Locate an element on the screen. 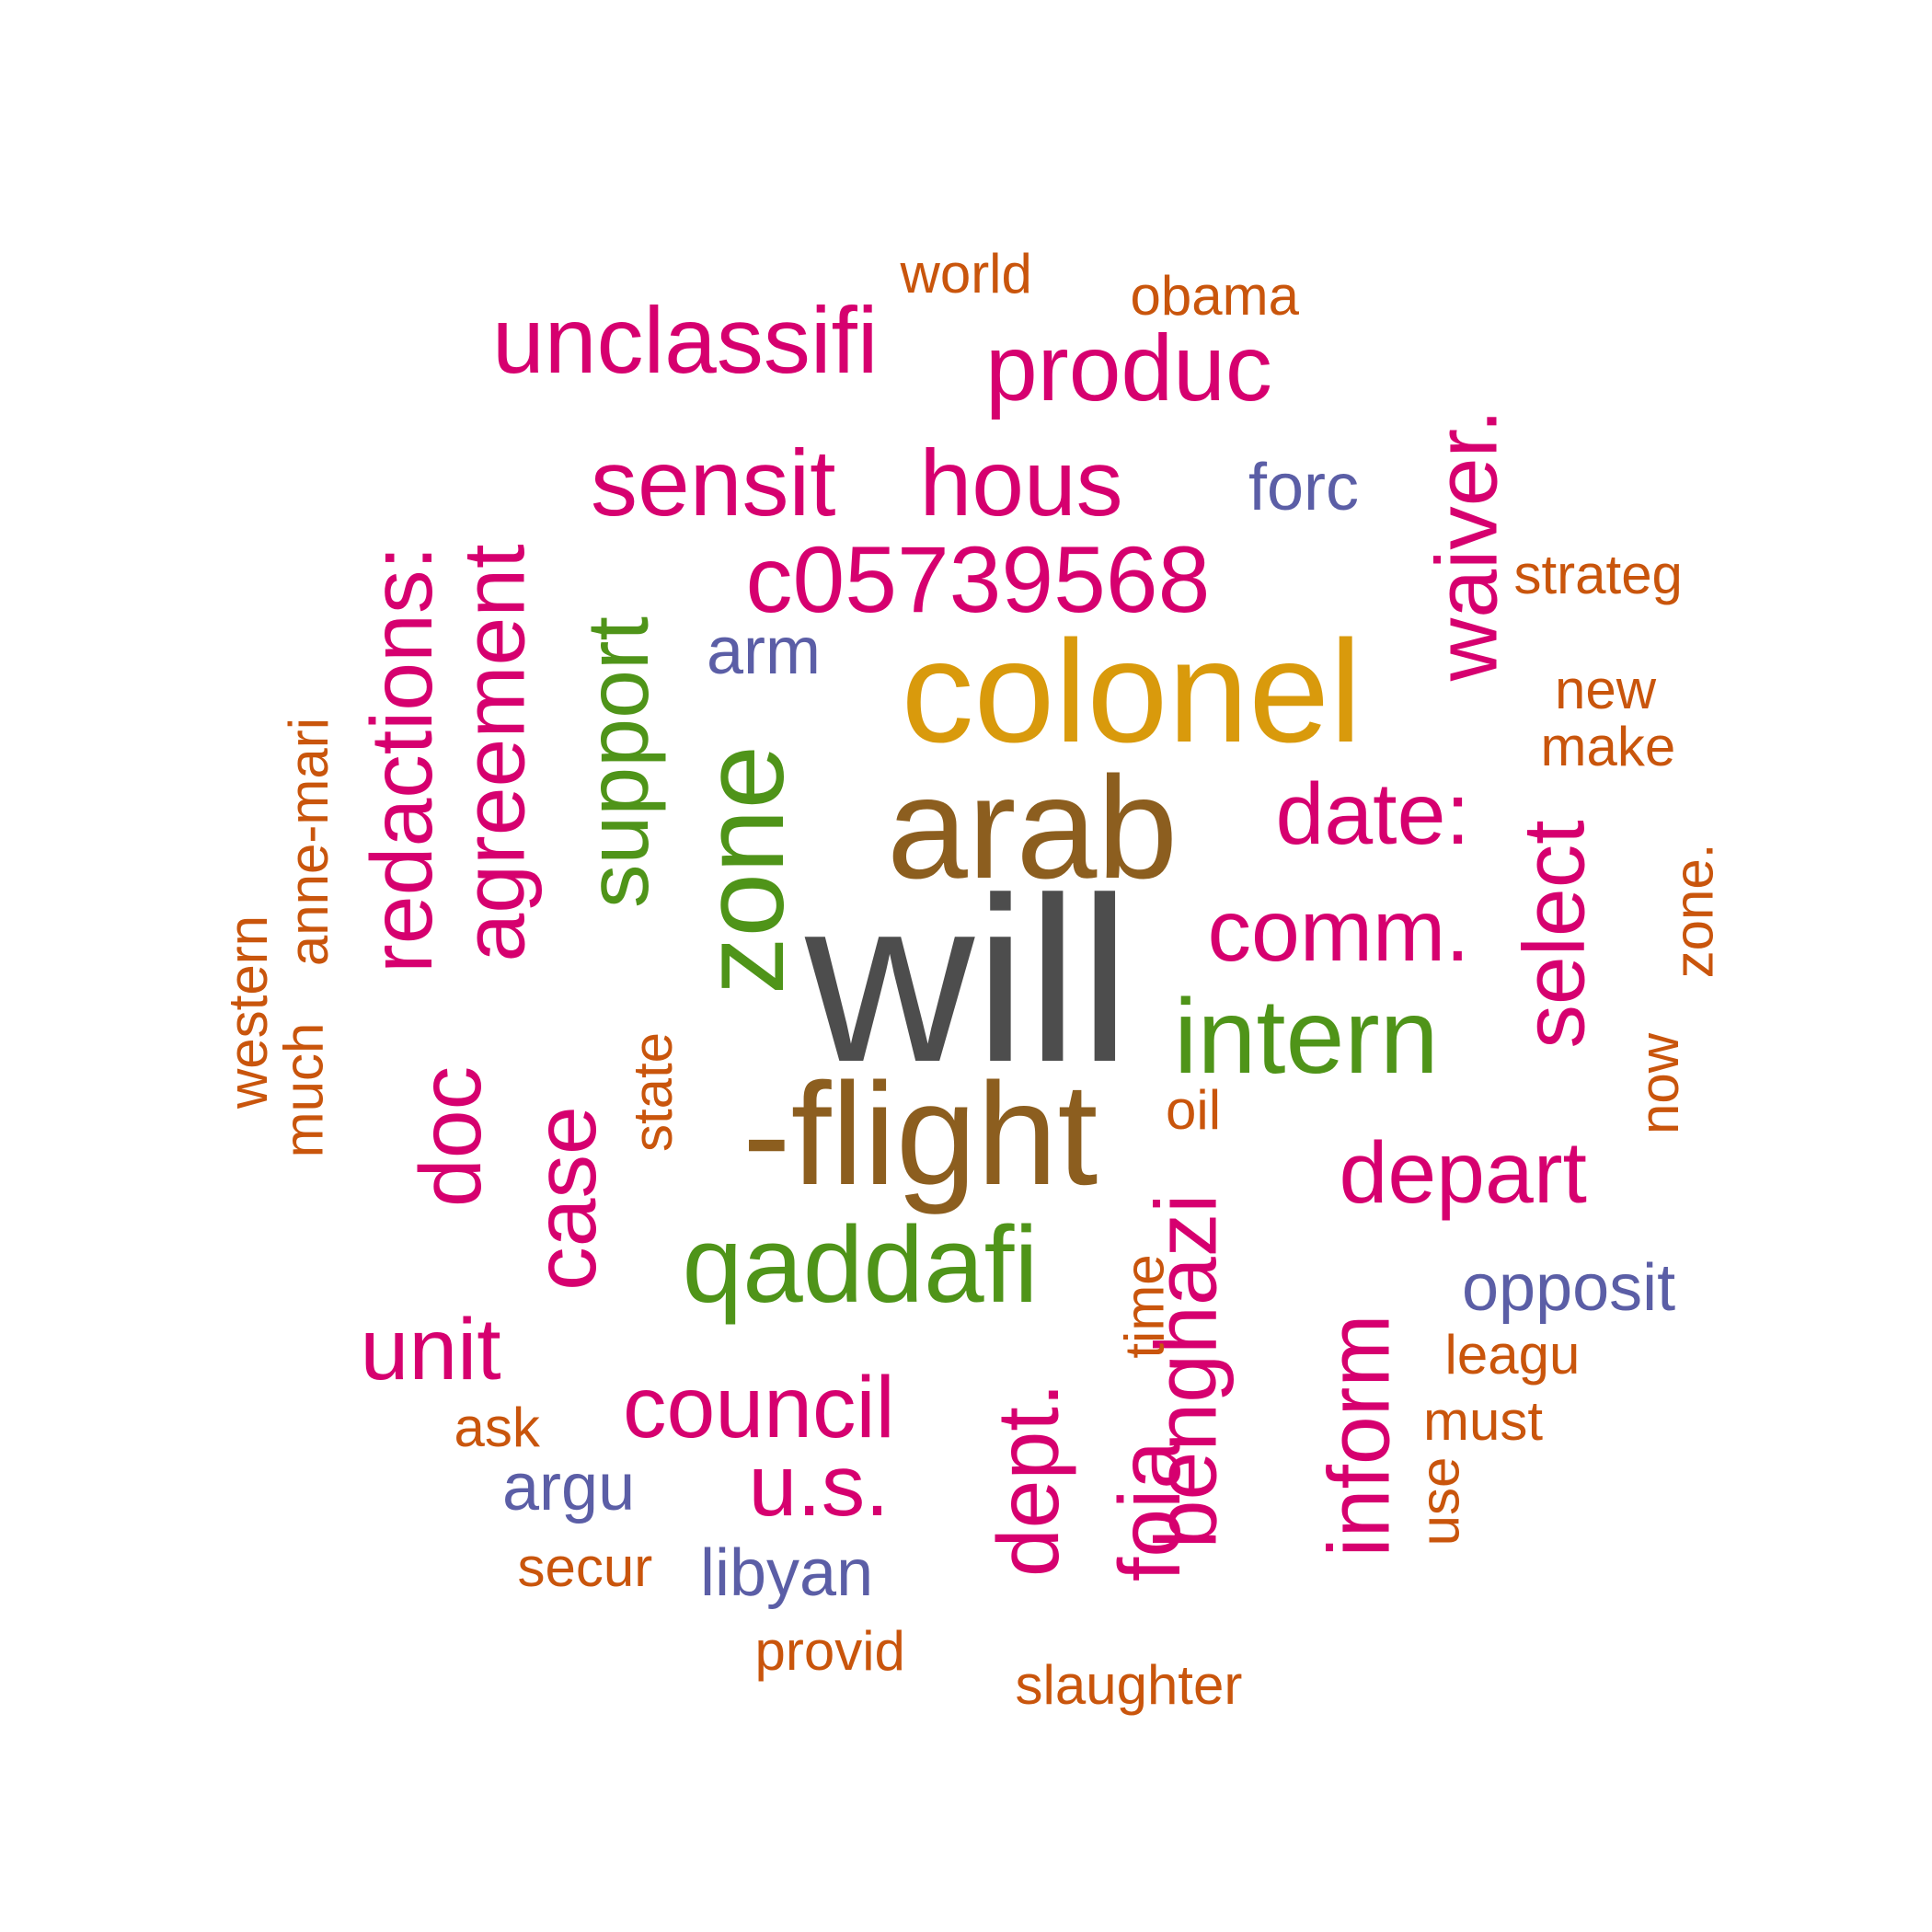  word-much: much is located at coordinates (302, 1090).